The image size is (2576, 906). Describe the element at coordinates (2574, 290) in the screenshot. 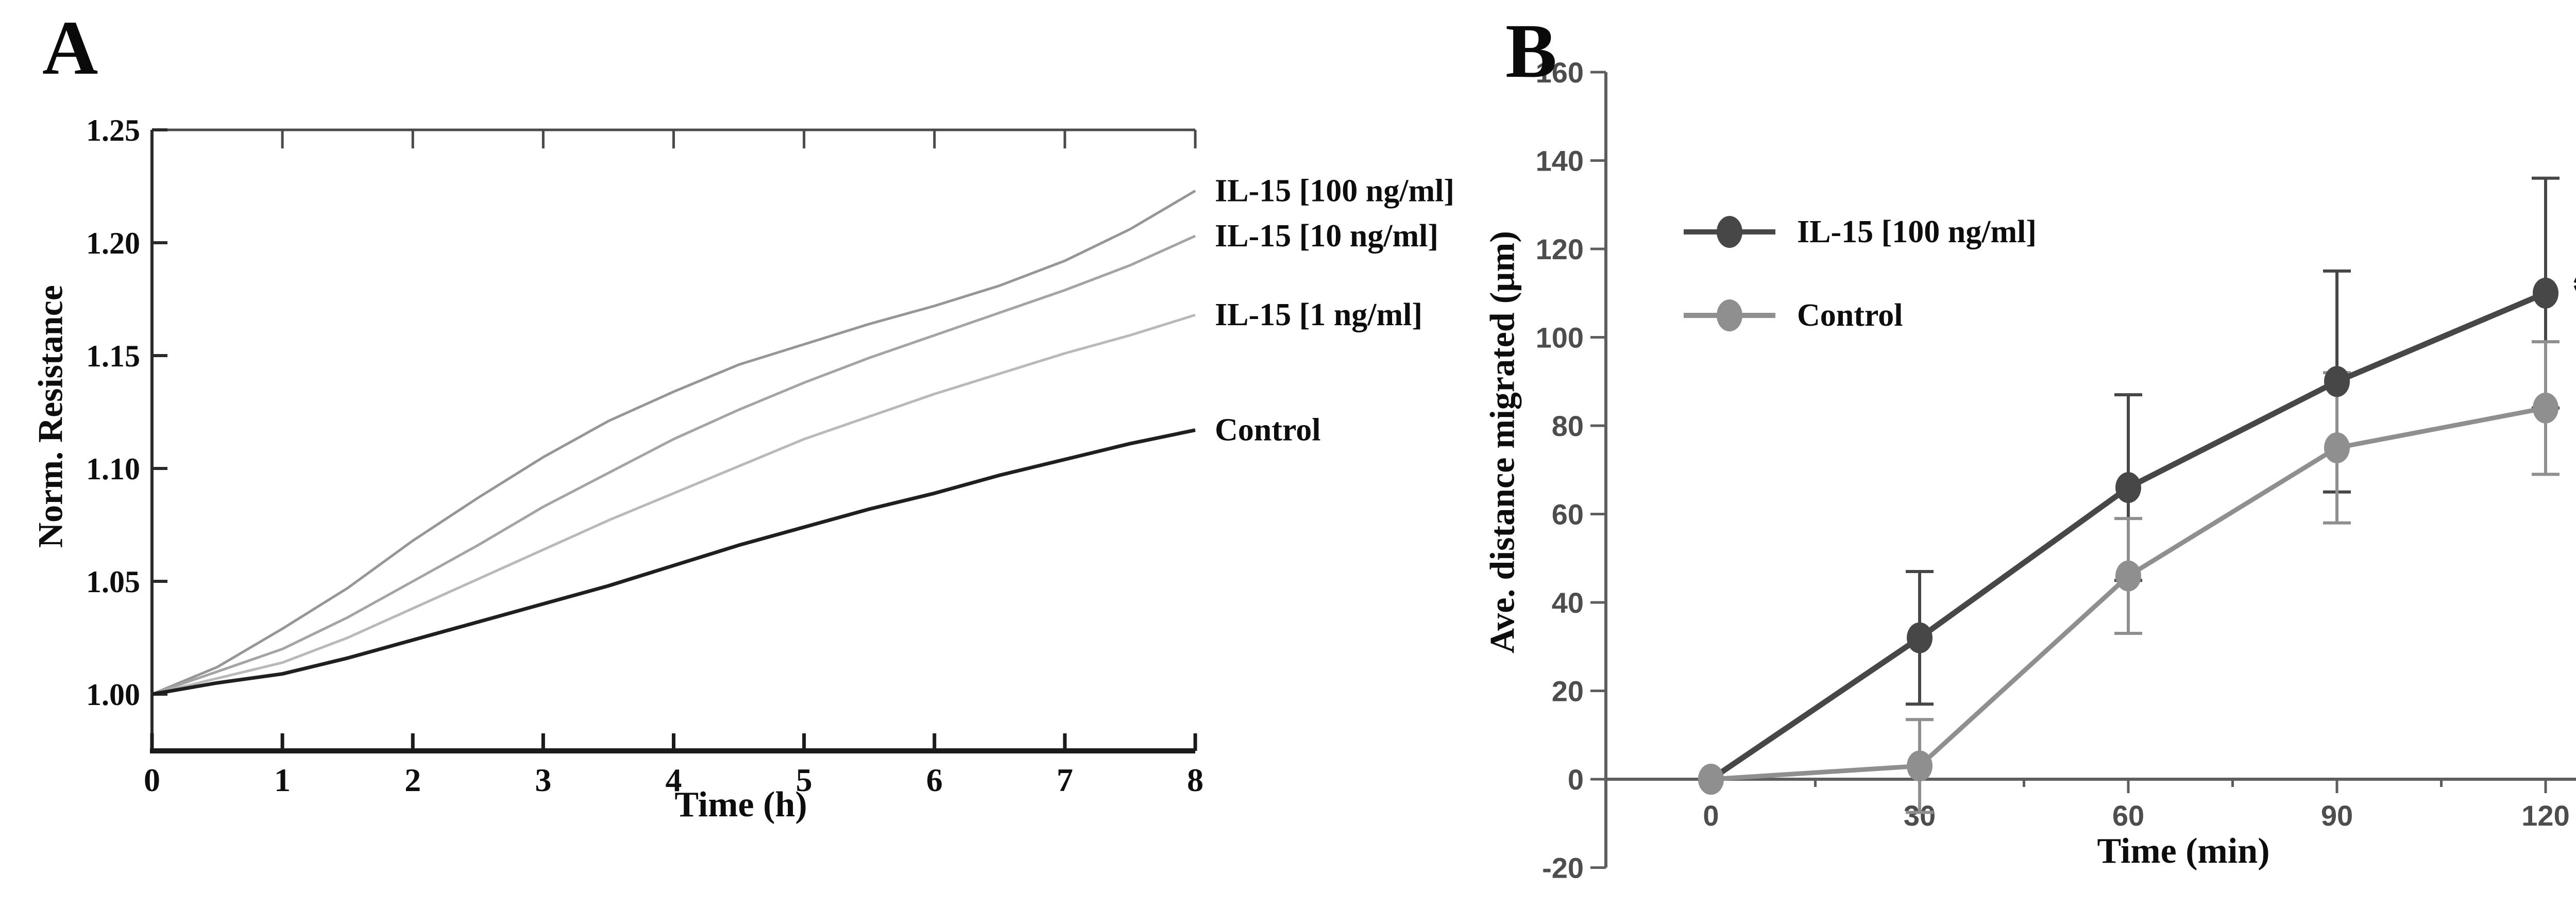

I see `significance-stars: ***` at that location.